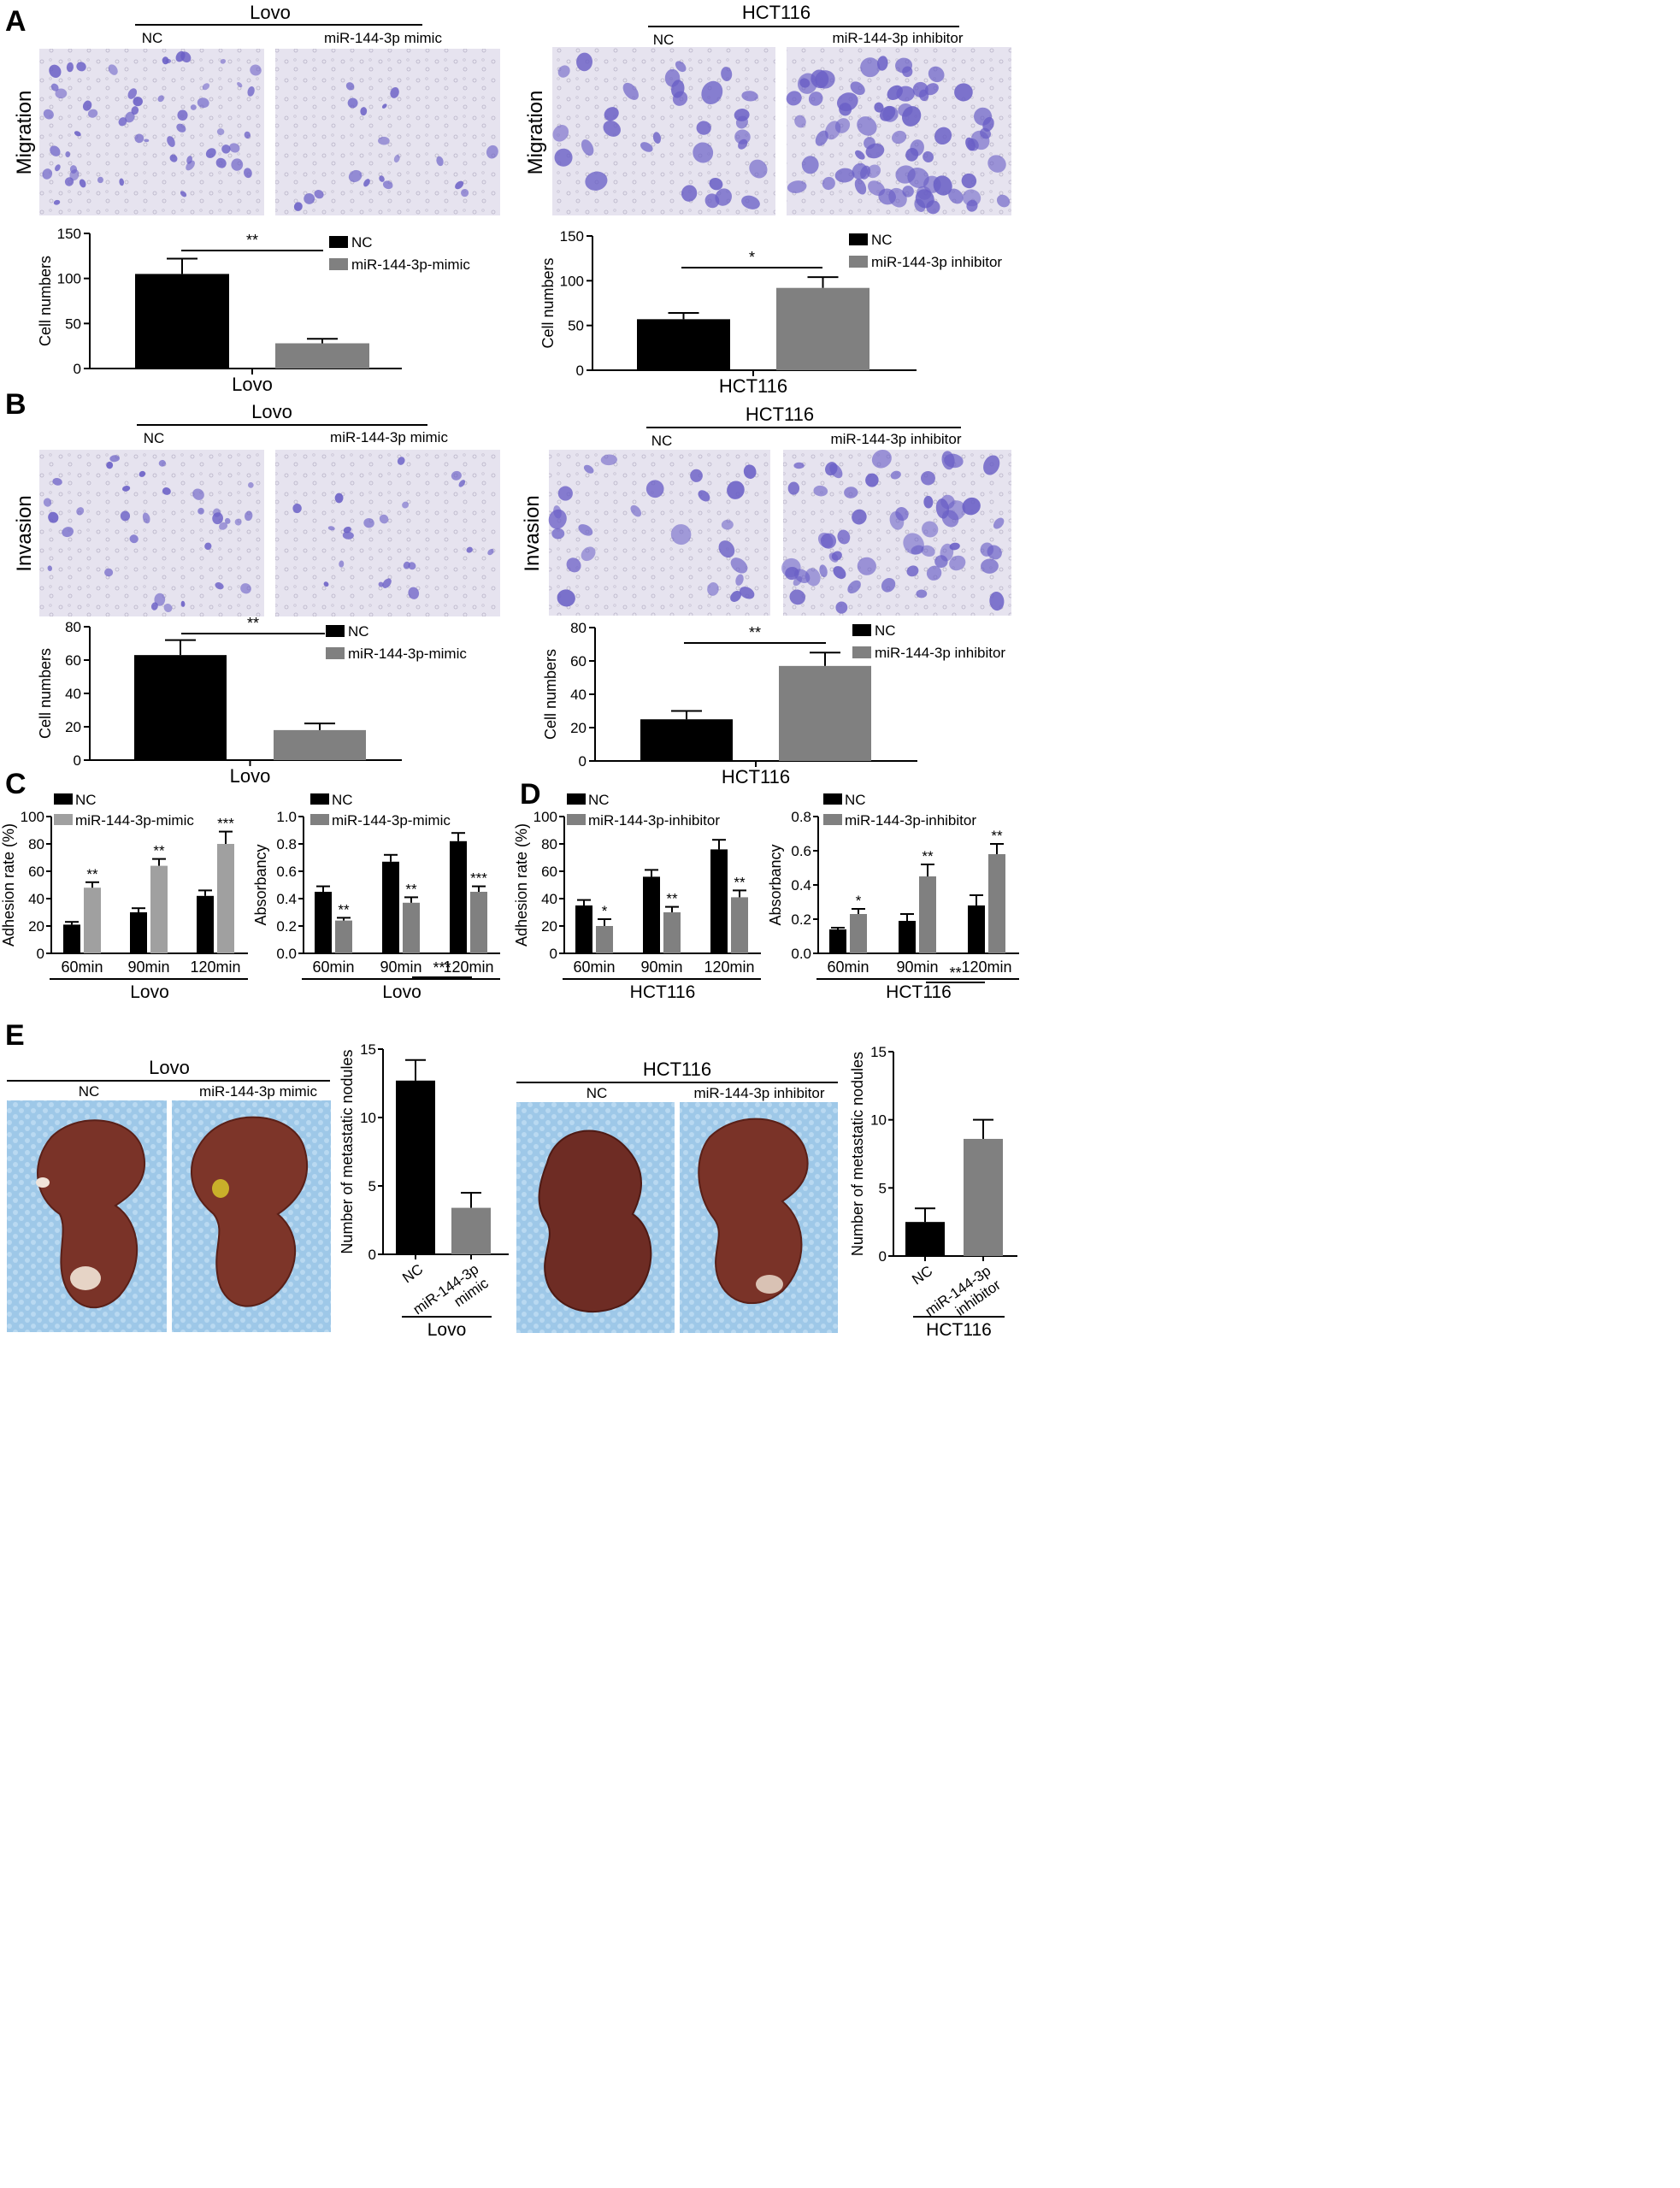 The width and height of the screenshot is (1680, 2188). Describe the element at coordinates (661, 967) in the screenshot. I see `x-tick-label: 90min` at that location.